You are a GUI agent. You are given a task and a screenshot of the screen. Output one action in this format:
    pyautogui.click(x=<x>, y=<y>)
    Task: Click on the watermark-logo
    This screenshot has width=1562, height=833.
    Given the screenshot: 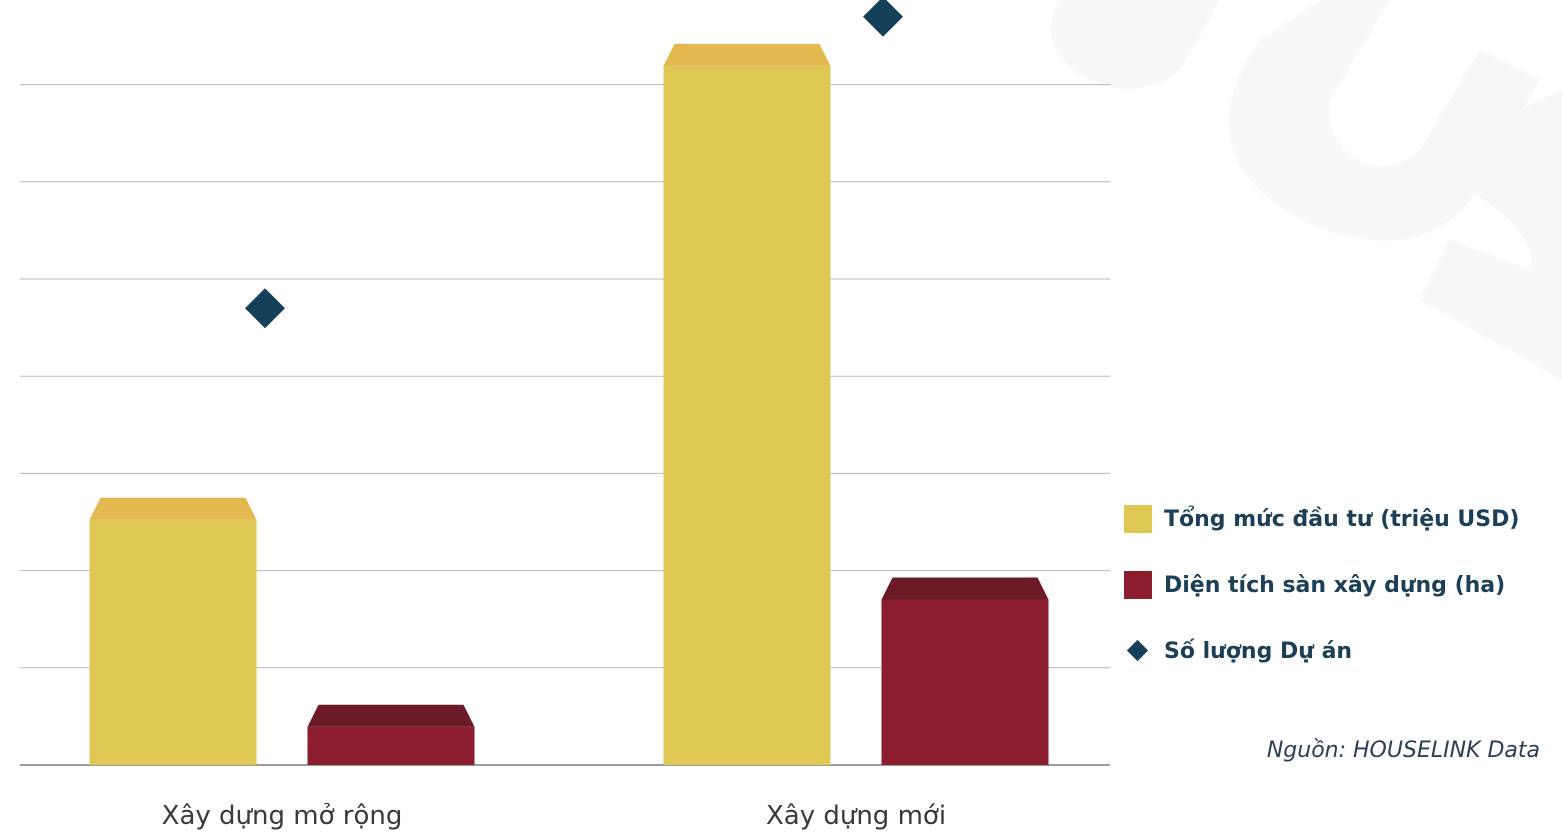 What is the action you would take?
    pyautogui.click(x=1306, y=190)
    